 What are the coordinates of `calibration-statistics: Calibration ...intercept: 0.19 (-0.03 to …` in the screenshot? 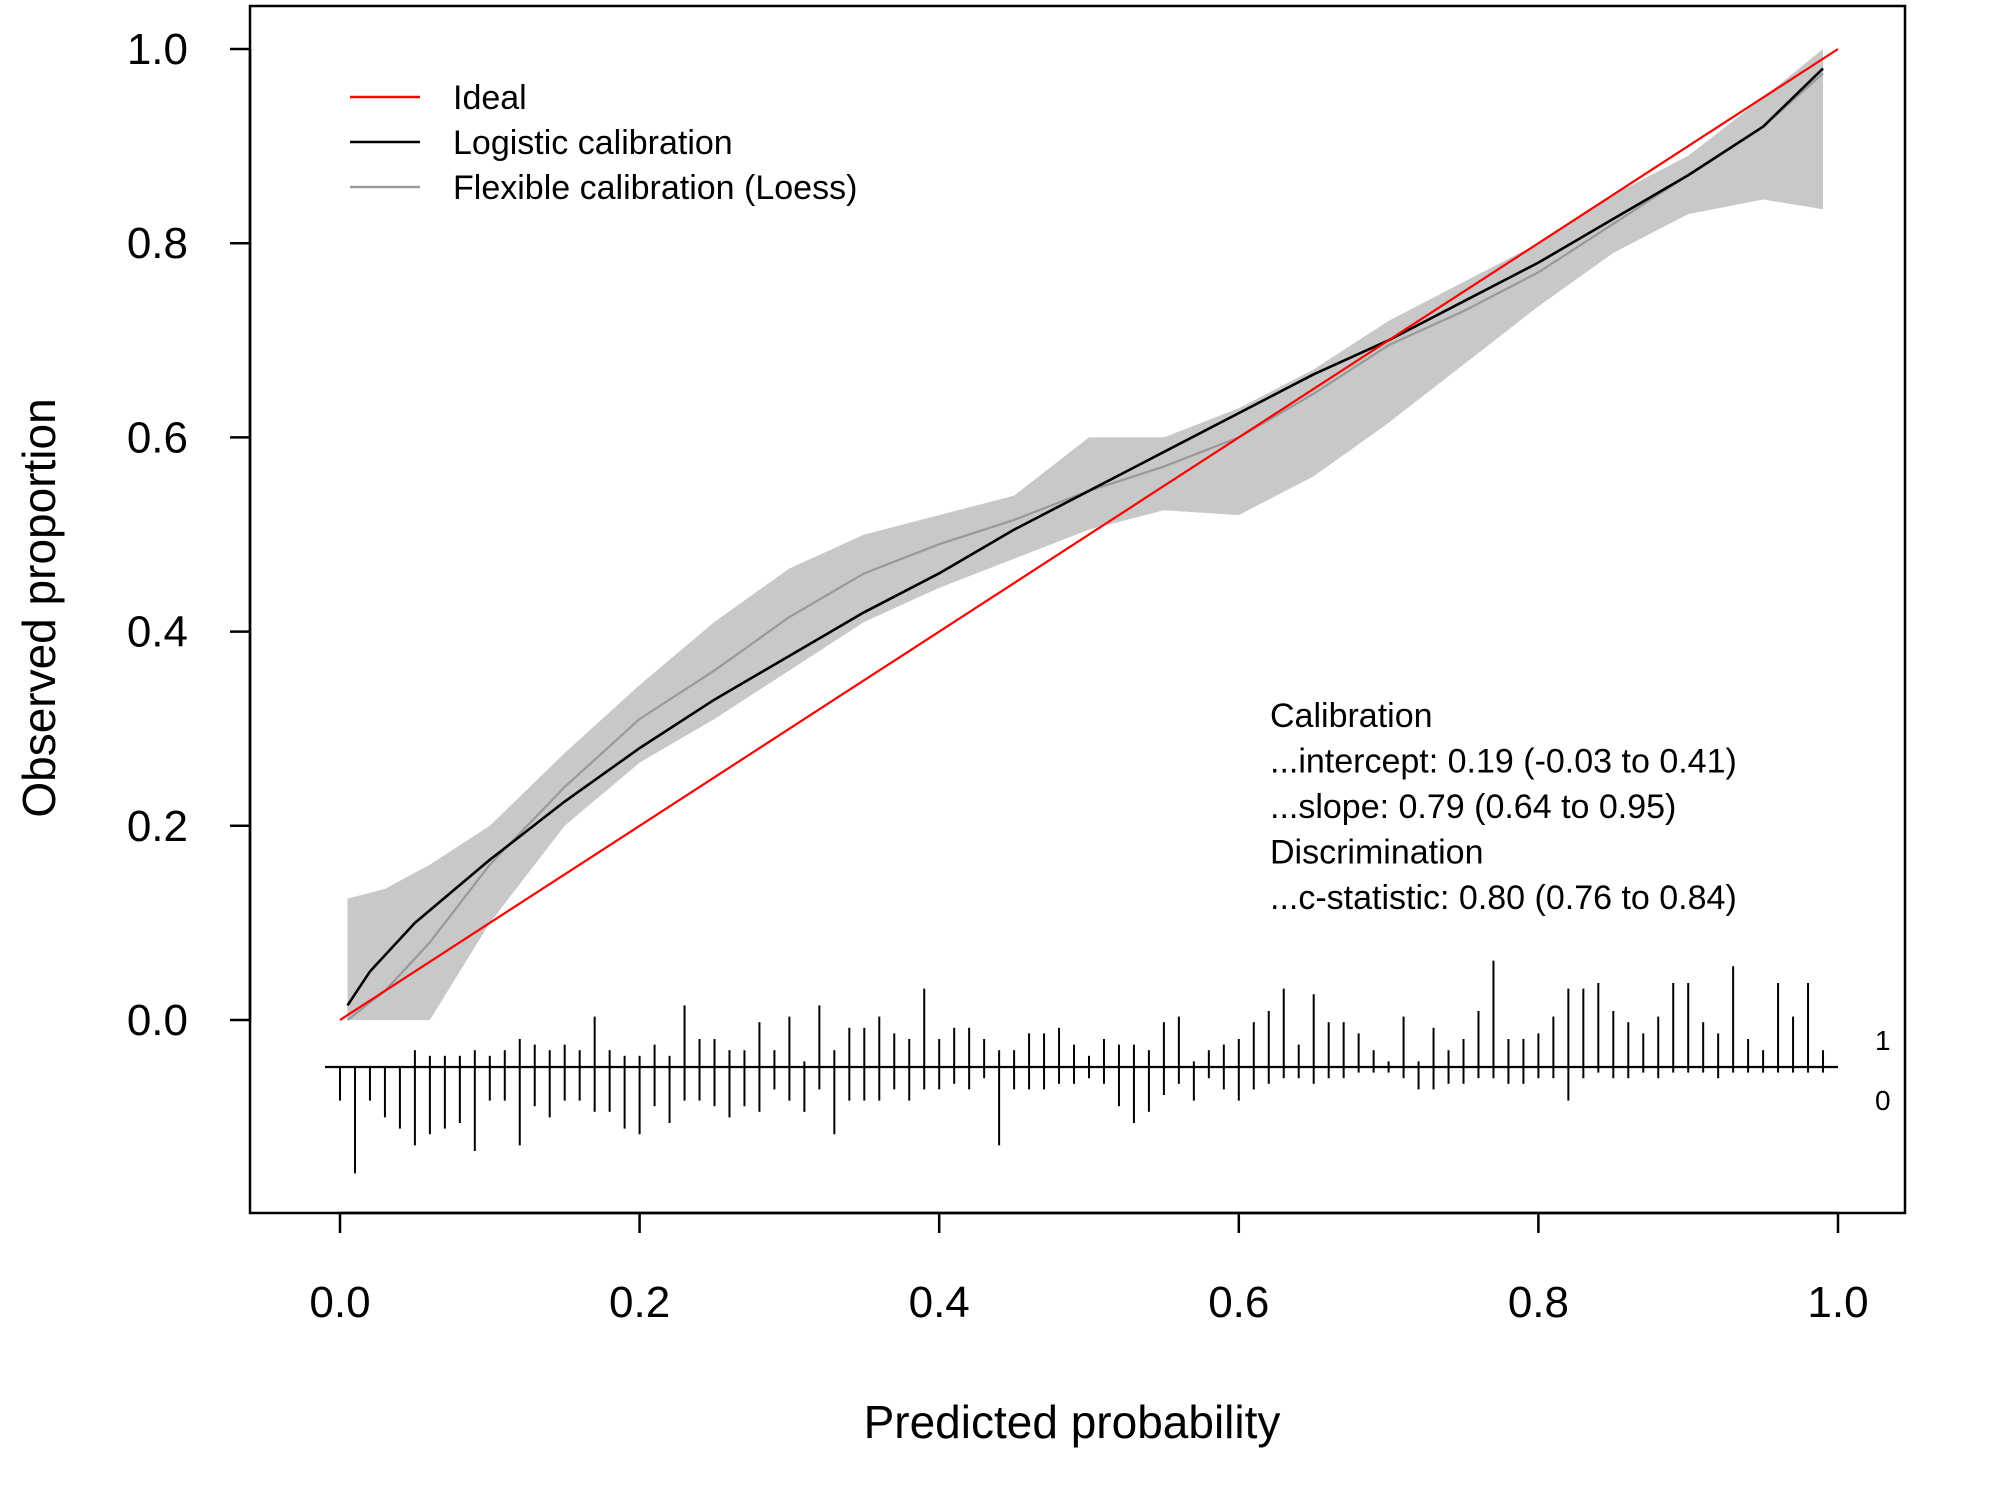 It's located at (1503, 807).